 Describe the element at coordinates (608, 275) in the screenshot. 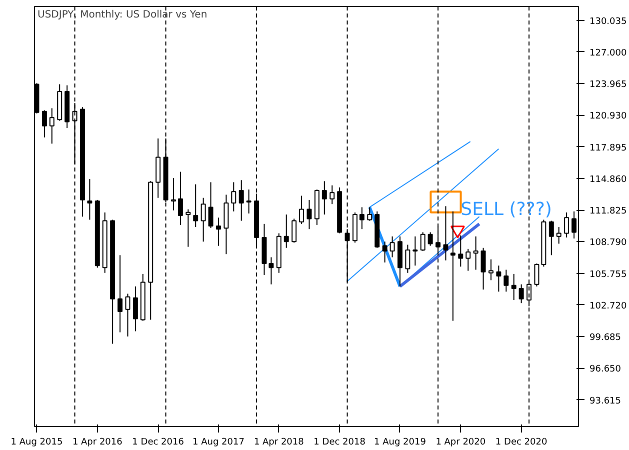

I see `y-tick-label: 105.755` at that location.